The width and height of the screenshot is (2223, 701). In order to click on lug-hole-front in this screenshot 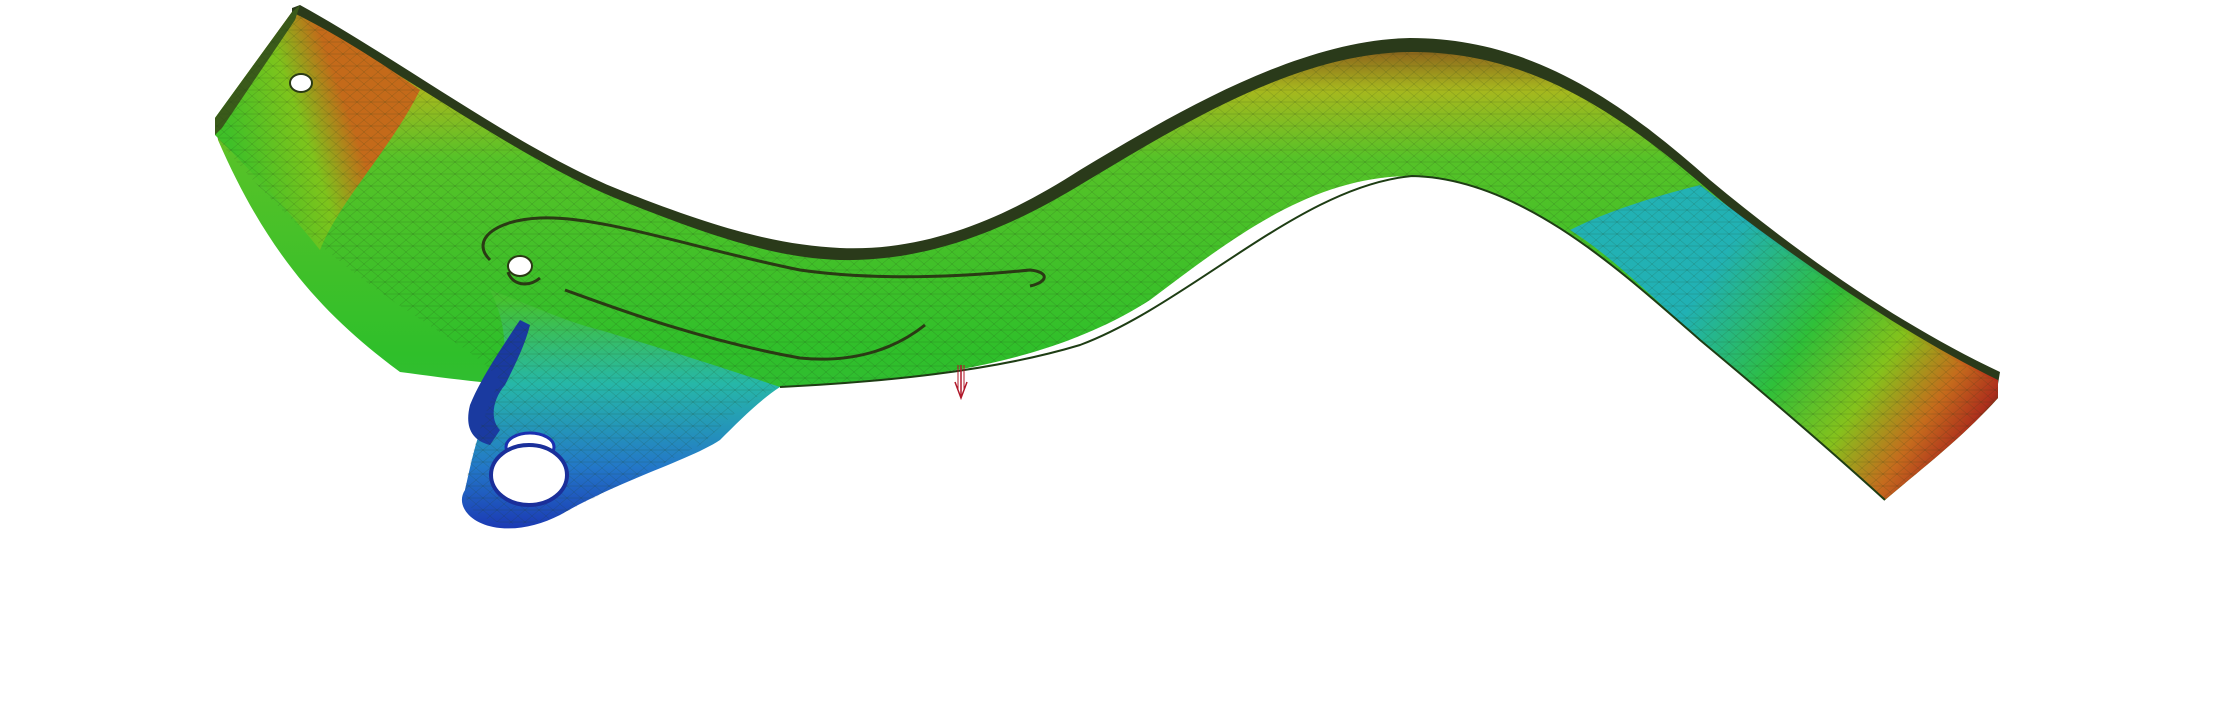, I will do `click(529, 475)`.